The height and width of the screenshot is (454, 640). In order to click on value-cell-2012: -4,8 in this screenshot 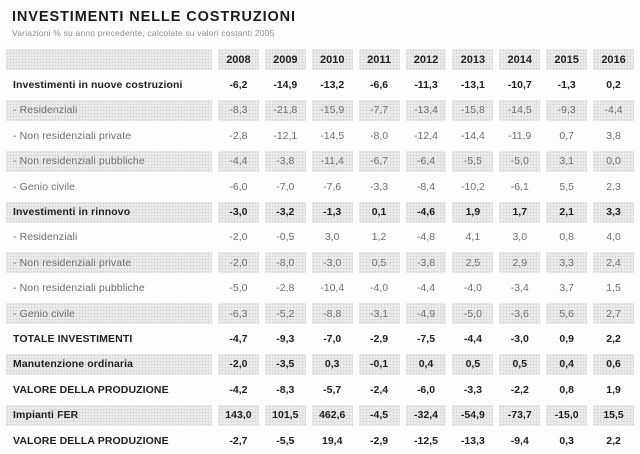, I will do `click(426, 237)`.